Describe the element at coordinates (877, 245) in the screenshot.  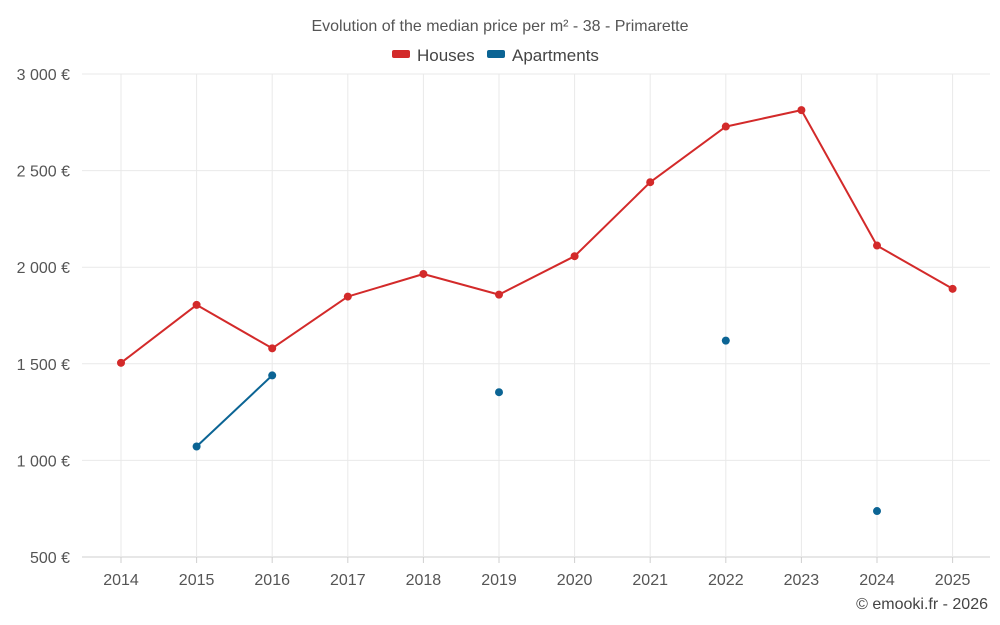
I see `data-point-houses-2024` at that location.